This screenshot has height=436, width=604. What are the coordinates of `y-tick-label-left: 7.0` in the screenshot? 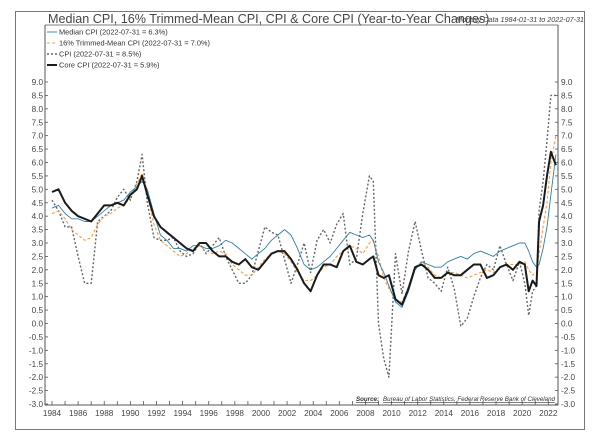 It's located at (38, 136).